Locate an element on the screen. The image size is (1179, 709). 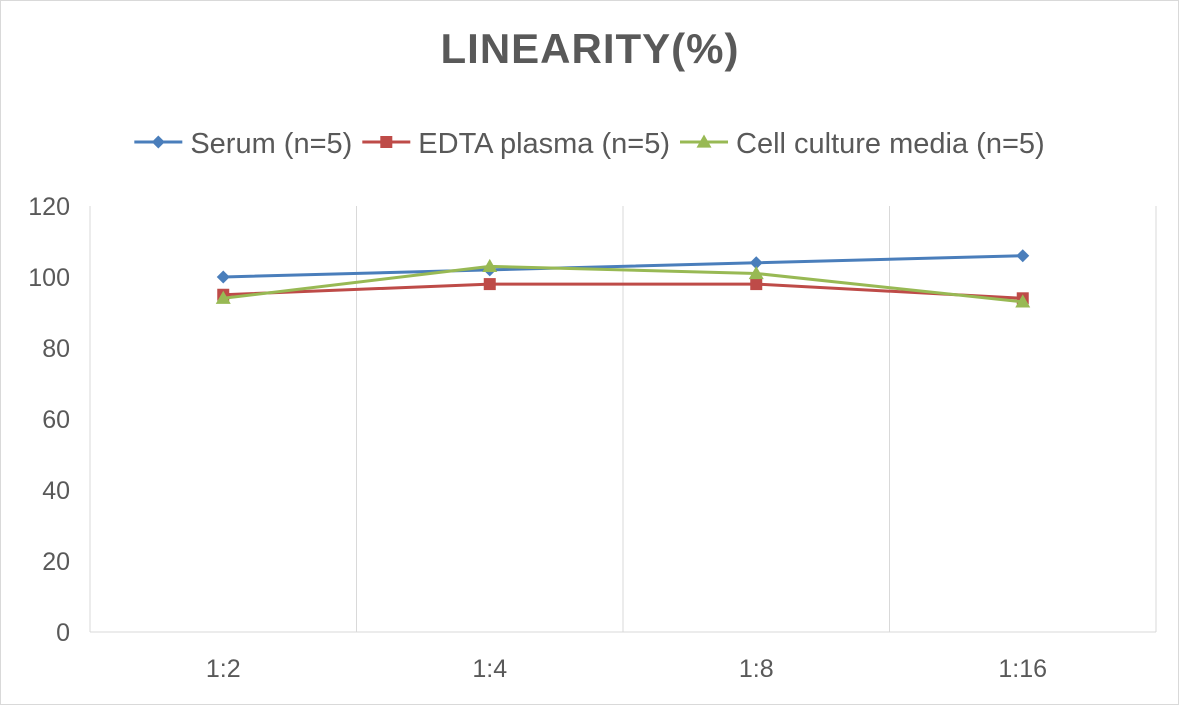
legend-label: EDTA plasma (n=5) is located at coordinates (544, 144).